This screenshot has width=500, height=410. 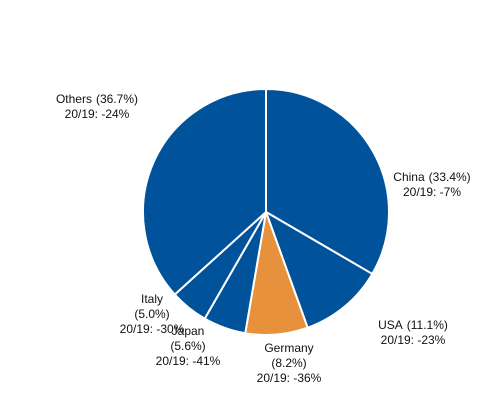 I want to click on slice-label: Italy, so click(x=152, y=299).